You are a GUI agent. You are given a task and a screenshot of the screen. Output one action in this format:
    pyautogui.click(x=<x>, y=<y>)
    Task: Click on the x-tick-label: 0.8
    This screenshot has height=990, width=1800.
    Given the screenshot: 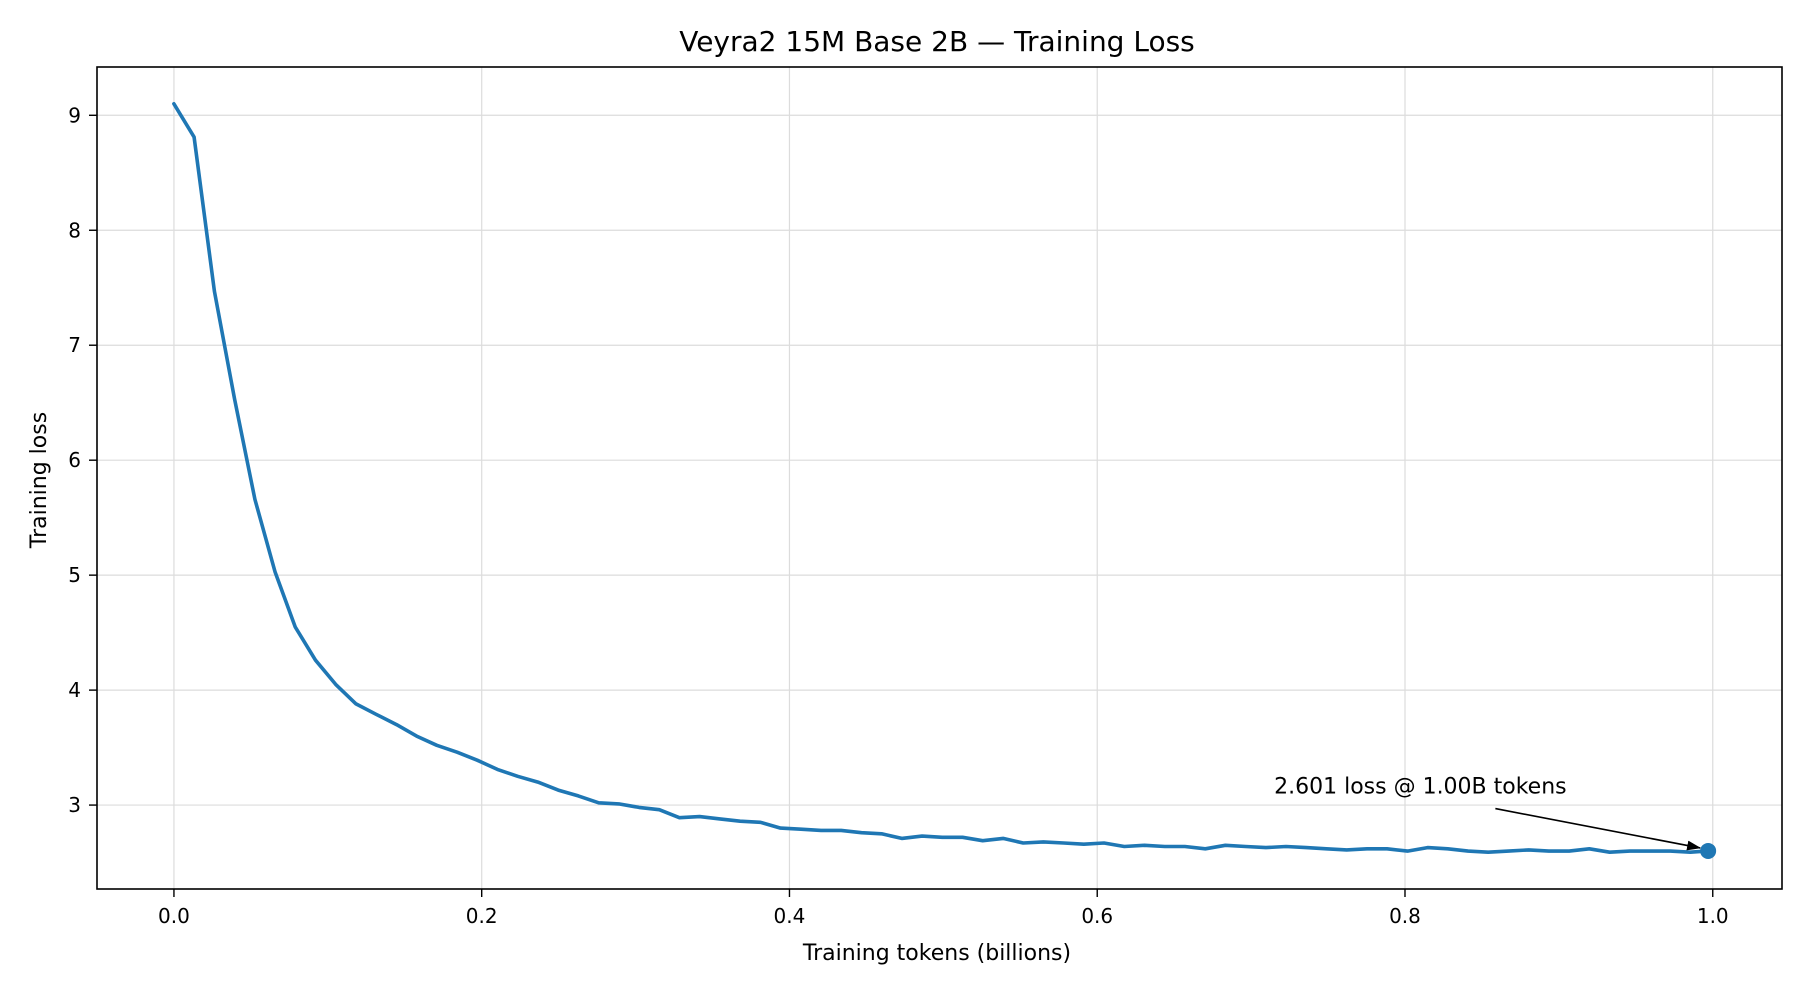 What is the action you would take?
    pyautogui.click(x=1405, y=916)
    